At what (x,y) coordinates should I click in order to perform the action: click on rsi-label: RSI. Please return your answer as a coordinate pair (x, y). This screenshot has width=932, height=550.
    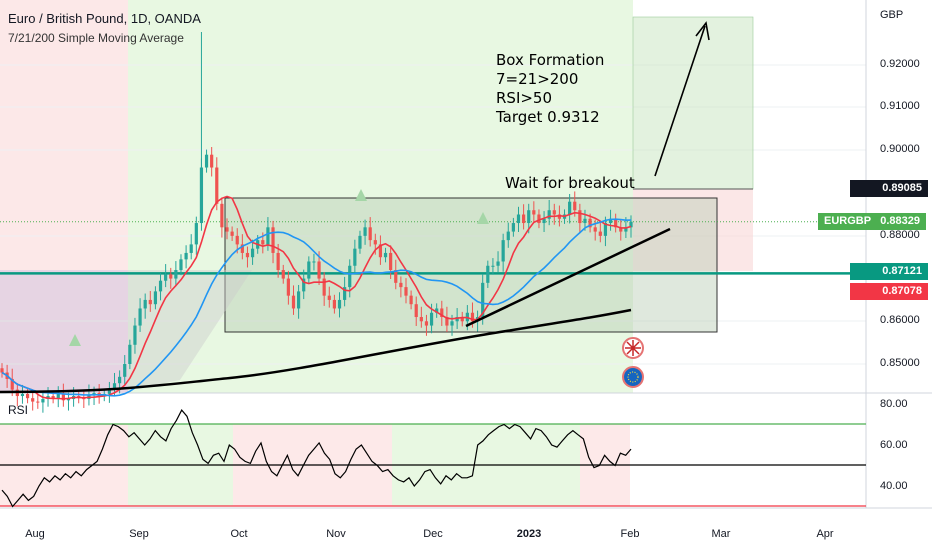
    Looking at the image, I should click on (18, 410).